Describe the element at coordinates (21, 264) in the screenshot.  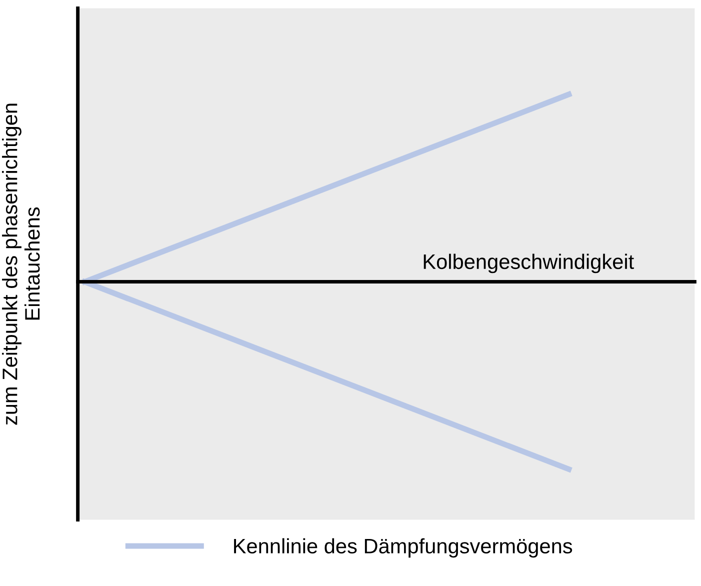
I see `y-axis-title: zum Zeitpunkt des phasenrichtigen Eintauchens` at that location.